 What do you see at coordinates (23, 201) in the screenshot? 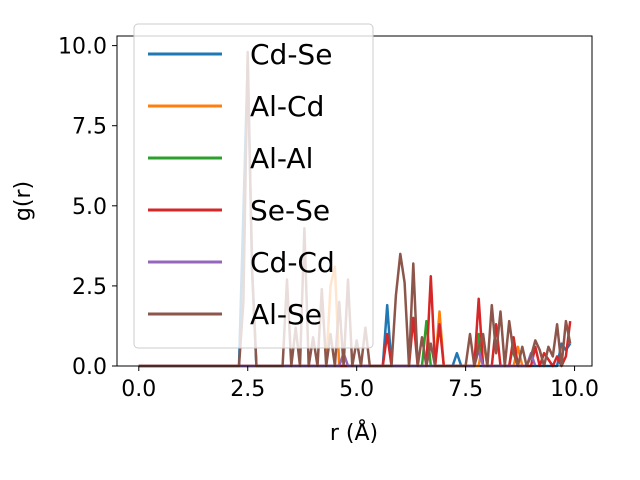
I see `y-axis-label: g(r)` at bounding box center [23, 201].